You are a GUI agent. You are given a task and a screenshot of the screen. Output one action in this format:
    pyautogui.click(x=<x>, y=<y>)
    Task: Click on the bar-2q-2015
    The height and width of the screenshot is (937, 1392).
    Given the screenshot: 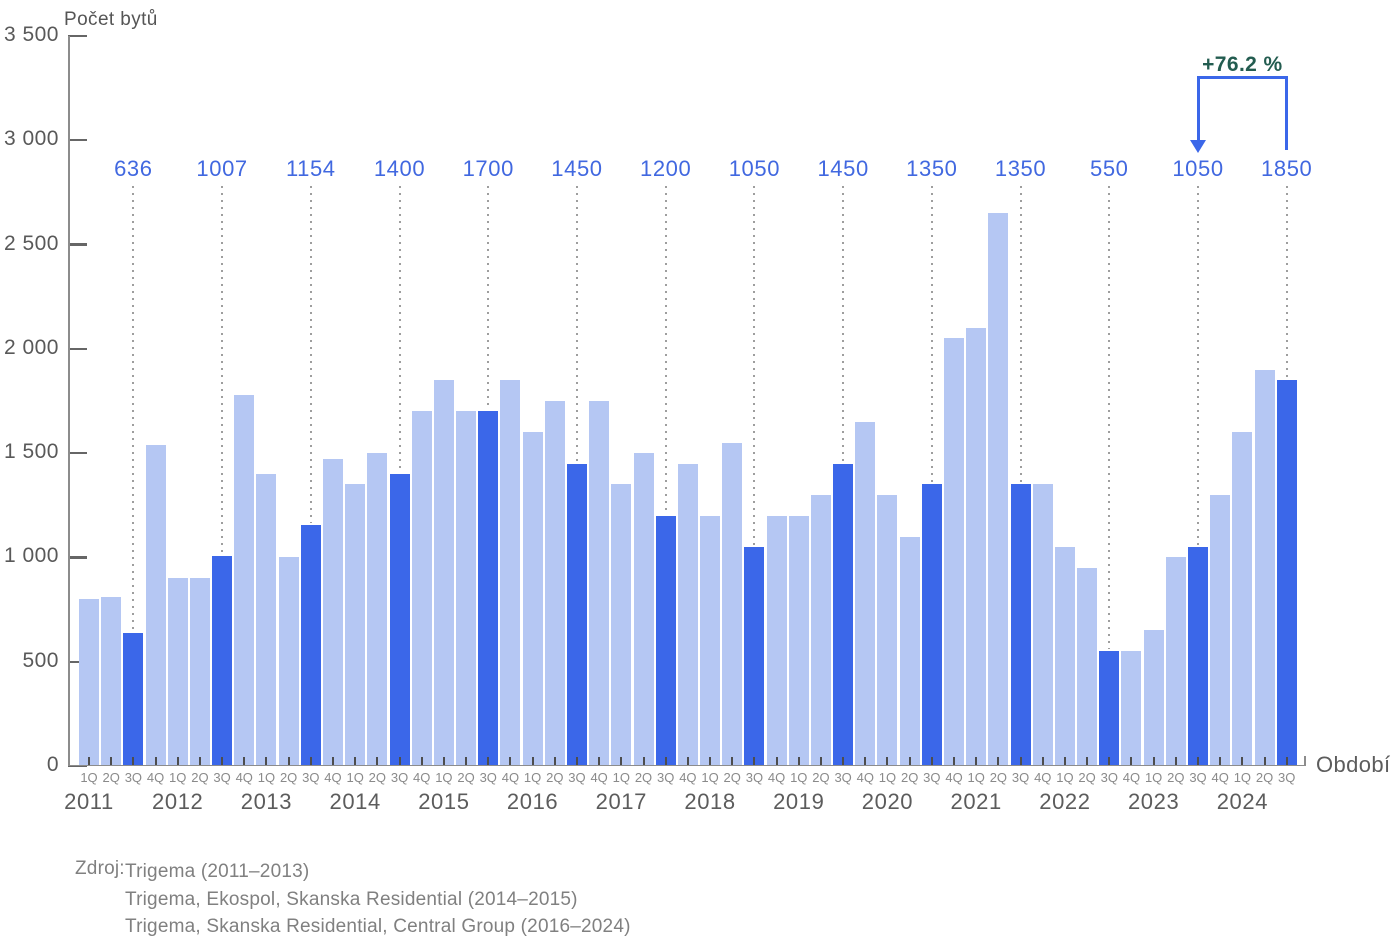 What is the action you would take?
    pyautogui.click(x=466, y=588)
    